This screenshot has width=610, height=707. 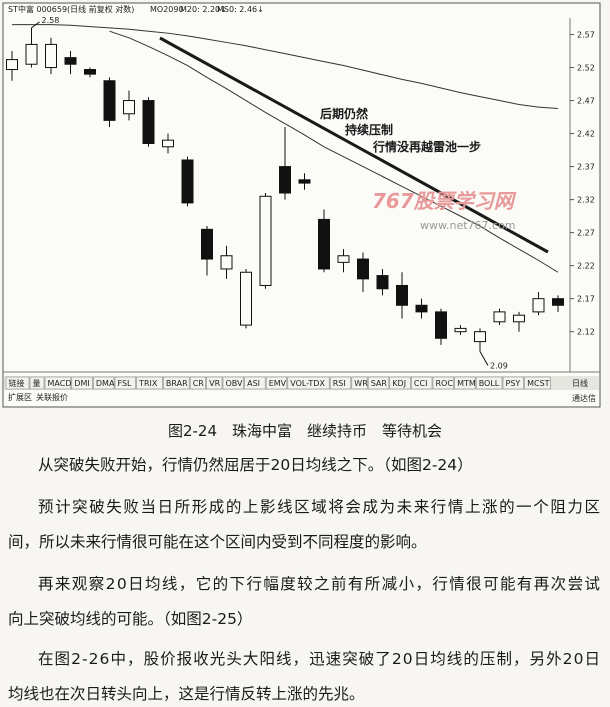 I want to click on indicator-tab: 量, so click(x=37, y=383).